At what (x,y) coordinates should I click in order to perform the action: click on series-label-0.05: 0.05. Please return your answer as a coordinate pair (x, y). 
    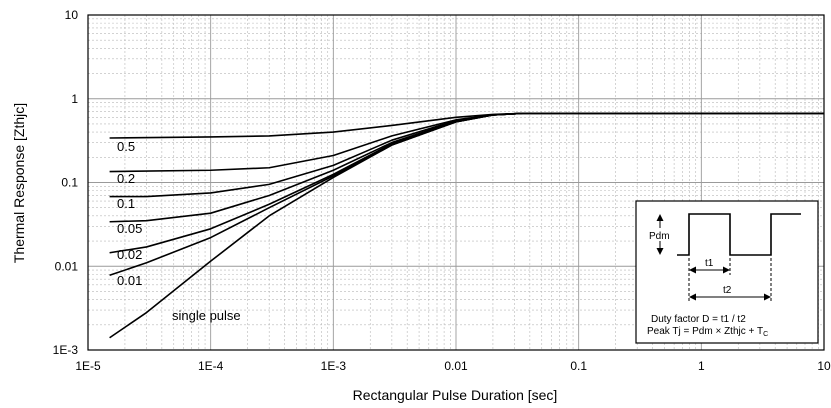
    Looking at the image, I should click on (129, 228).